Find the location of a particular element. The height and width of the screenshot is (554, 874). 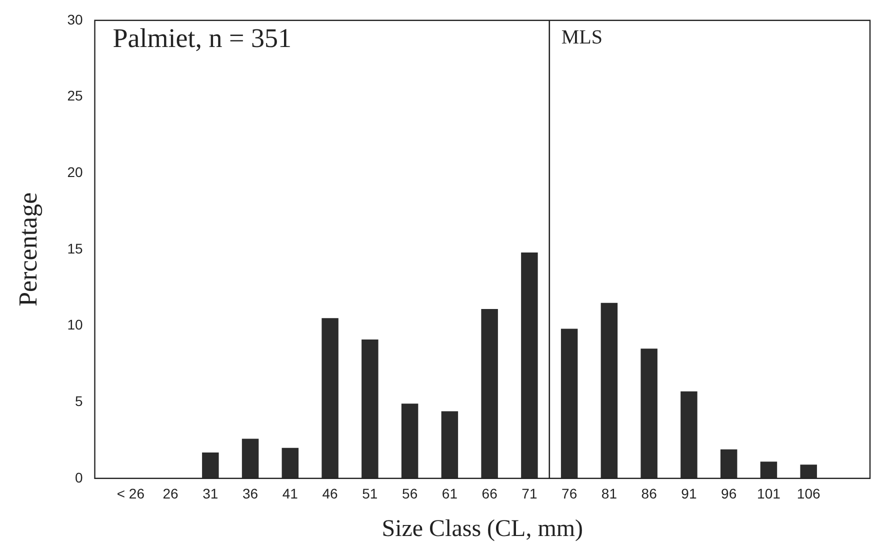

x-tick-label: 76 is located at coordinates (570, 494).